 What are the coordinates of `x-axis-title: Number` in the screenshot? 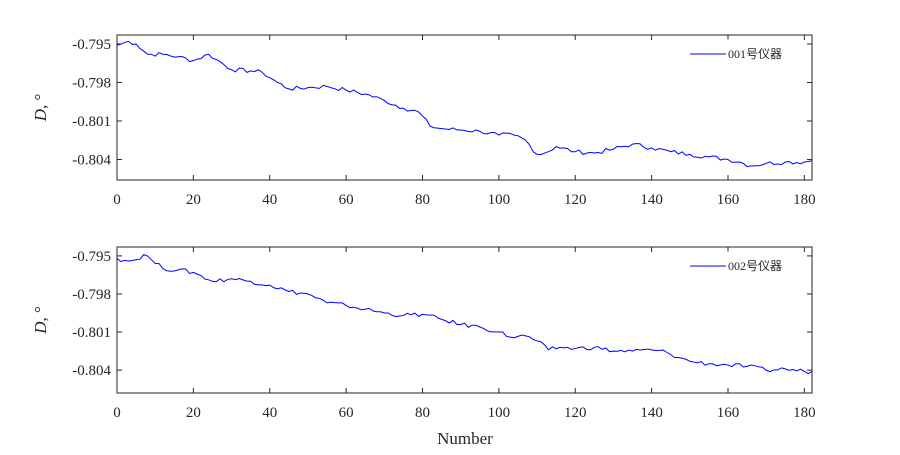 It's located at (465, 438).